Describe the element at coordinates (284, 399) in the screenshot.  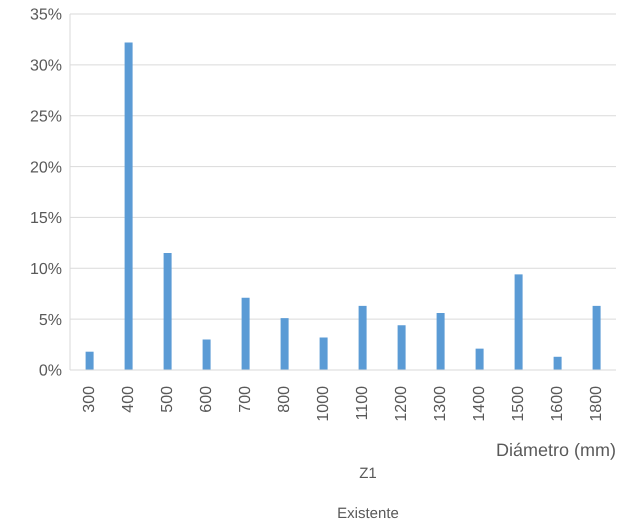
I see `x-tick-label: 800` at that location.